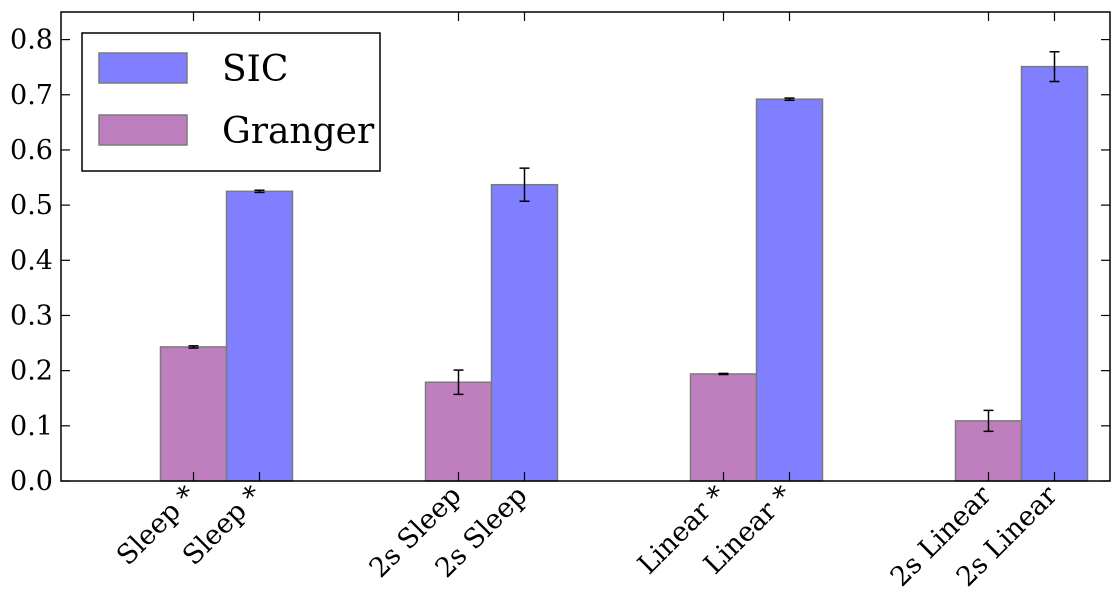  I want to click on y-tick-label: 0.1, so click(31, 426).